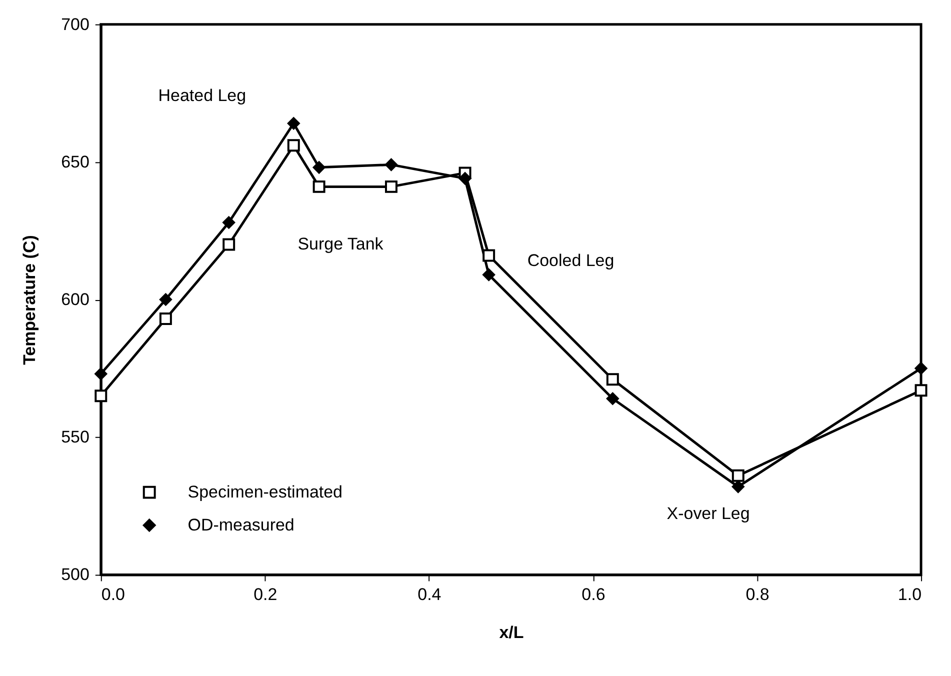  I want to click on legend-label: OD-measured, so click(241, 524).